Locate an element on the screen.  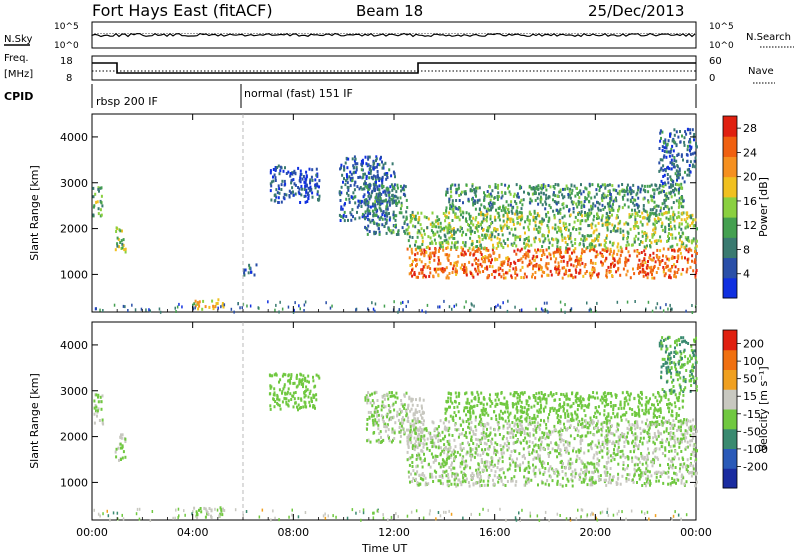
station-title: Fort Hays East (fitACF) is located at coordinates (182, 10).